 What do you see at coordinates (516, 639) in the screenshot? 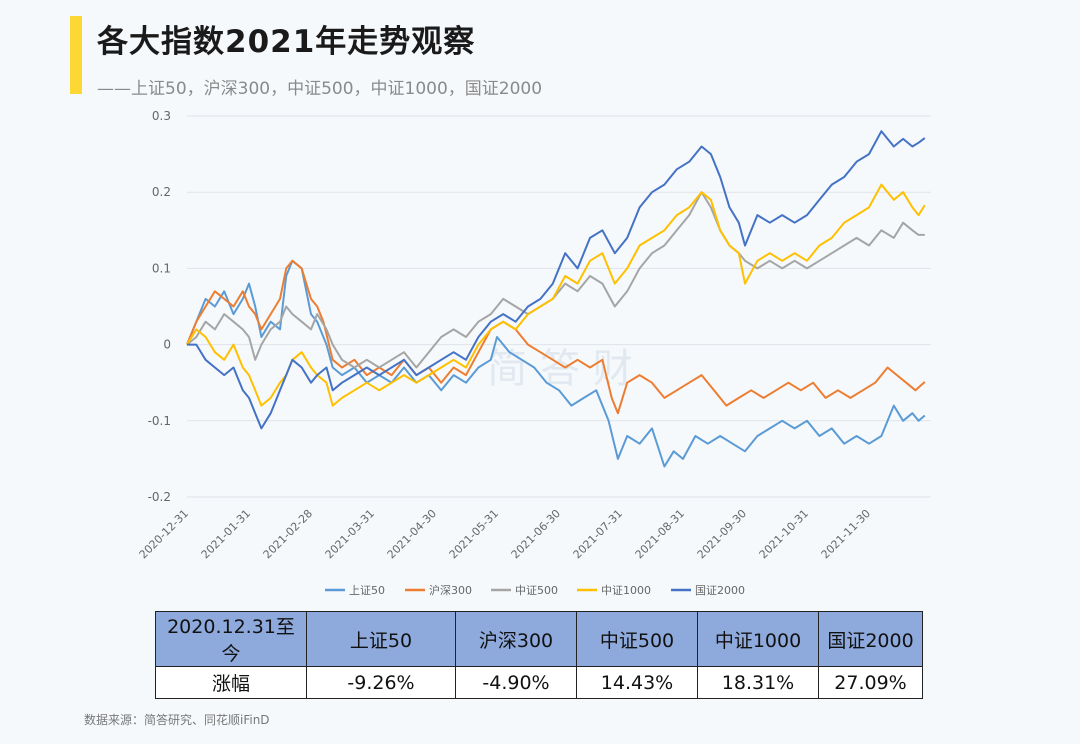
I see `table-header-cell: 沪深300` at bounding box center [516, 639].